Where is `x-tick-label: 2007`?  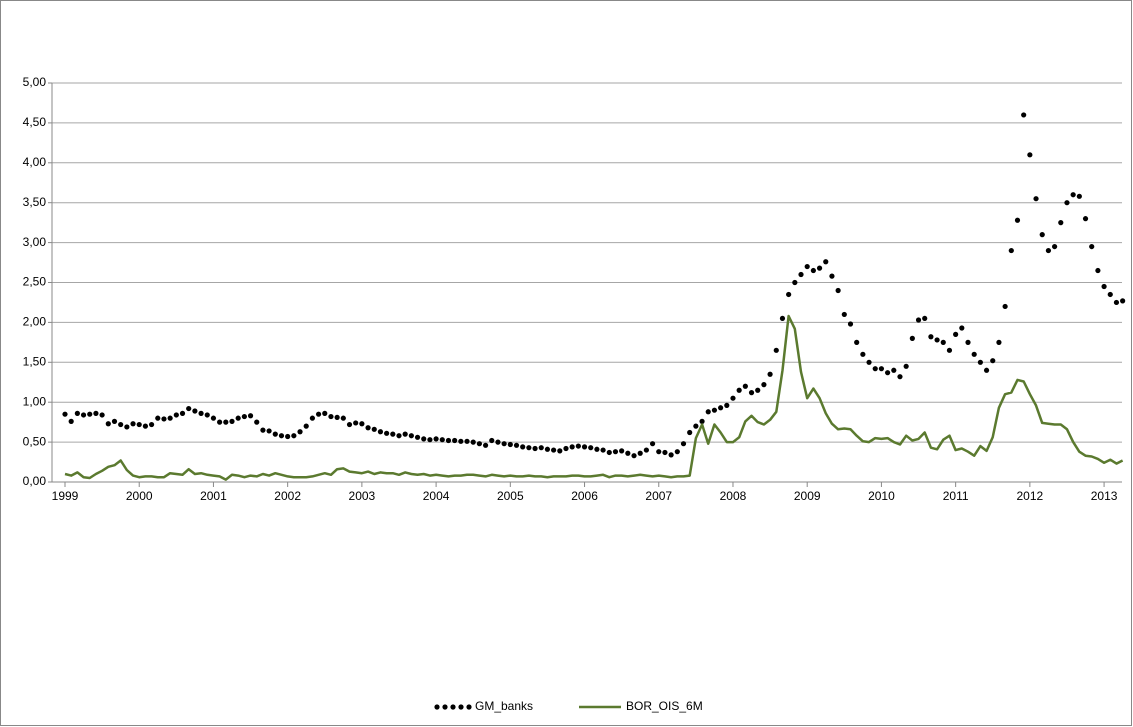 x-tick-label: 2007 is located at coordinates (658, 496).